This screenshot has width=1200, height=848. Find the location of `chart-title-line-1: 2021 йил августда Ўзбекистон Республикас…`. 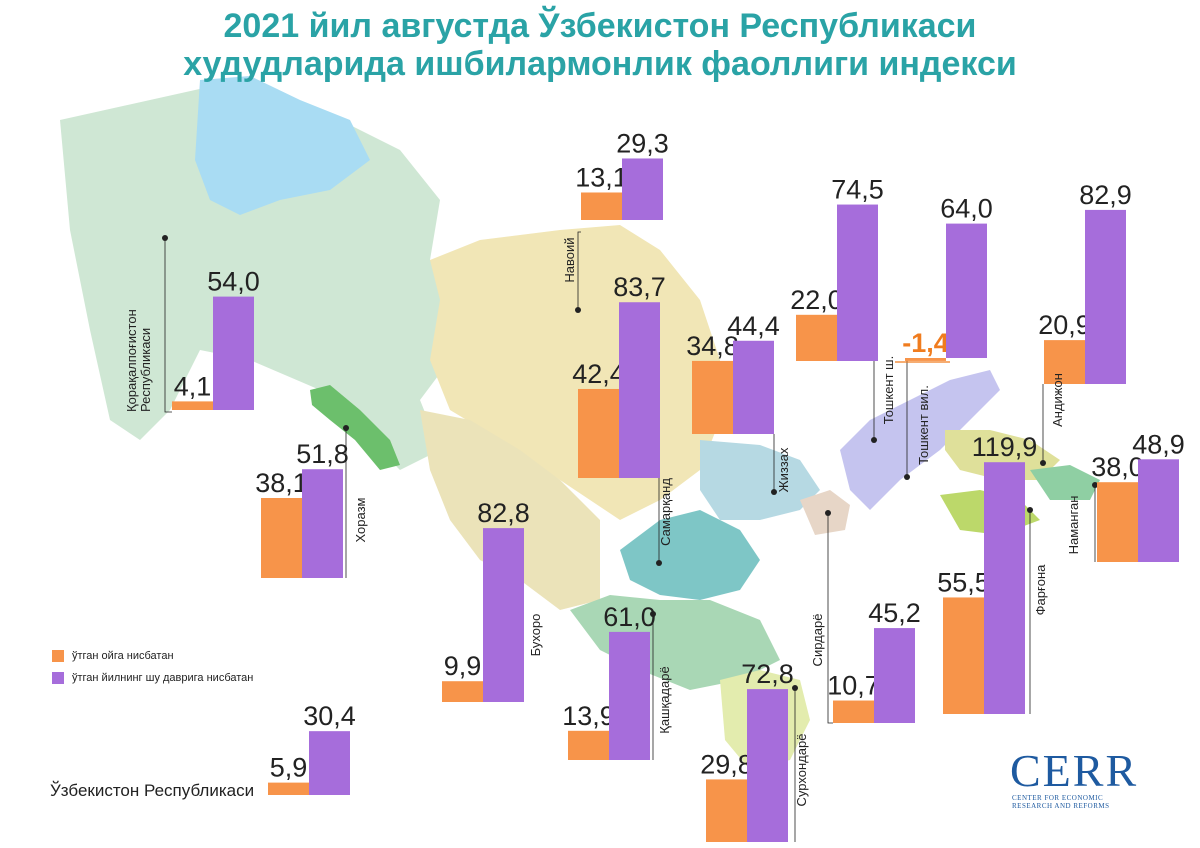

chart-title-line-1: 2021 йил августда Ўзбекистон Республикас… is located at coordinates (600, 26).